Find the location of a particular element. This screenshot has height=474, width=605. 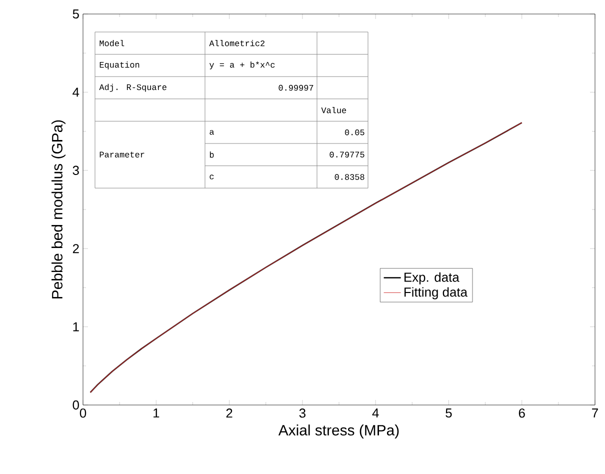

x-tick-label: 4 is located at coordinates (375, 413).